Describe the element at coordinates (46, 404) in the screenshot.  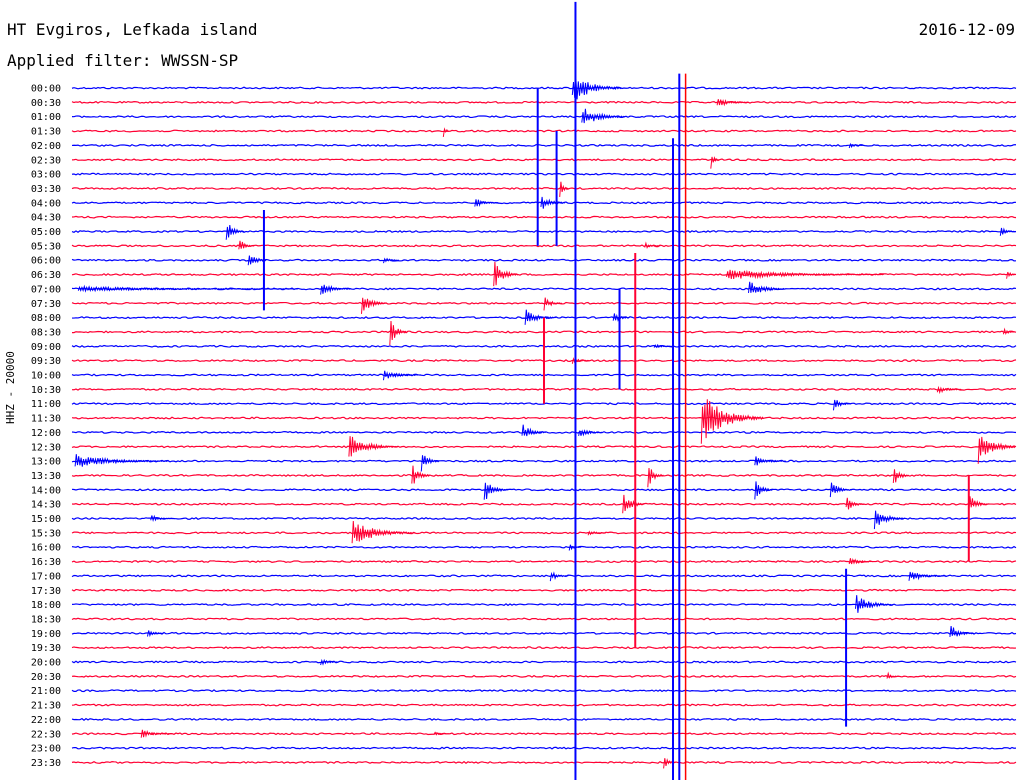
I see `tick-label-1100: 11:00` at that location.